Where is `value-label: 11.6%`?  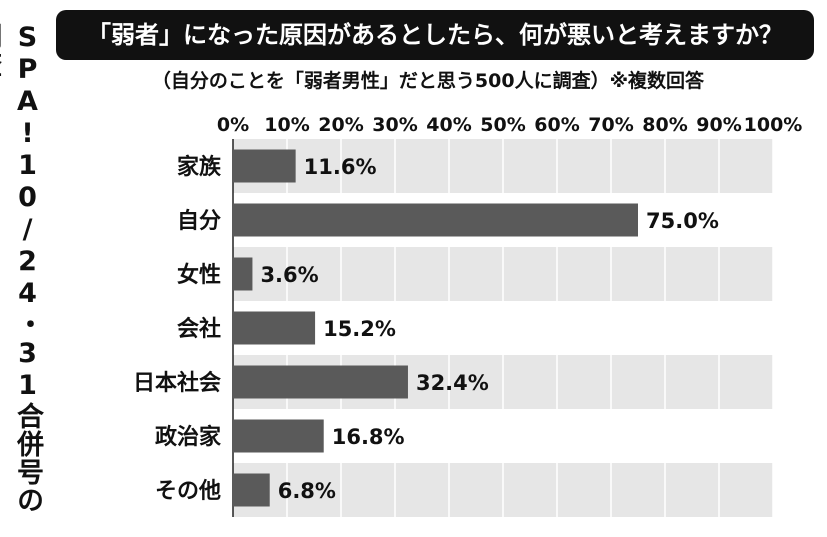
value-label: 11.6% is located at coordinates (340, 167).